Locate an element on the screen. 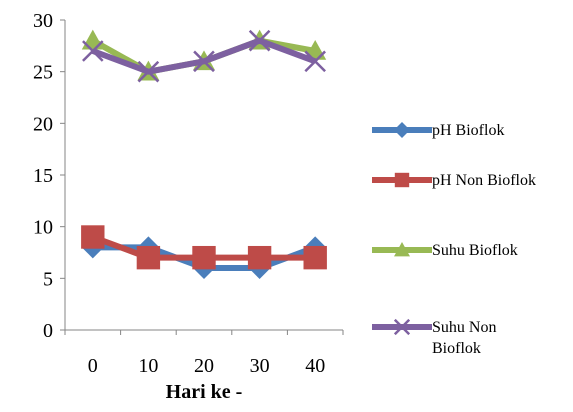  legend-label: Suhu Non Bioflok is located at coordinates (464, 338).